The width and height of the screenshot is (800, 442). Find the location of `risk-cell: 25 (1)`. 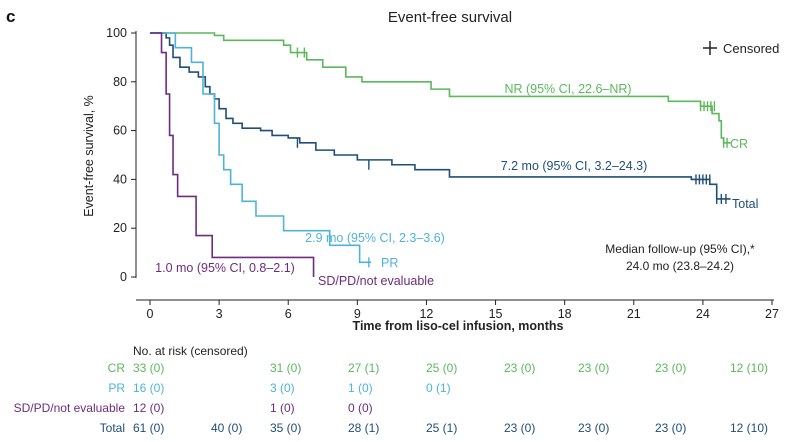

risk-cell: 25 (1) is located at coordinates (442, 428).